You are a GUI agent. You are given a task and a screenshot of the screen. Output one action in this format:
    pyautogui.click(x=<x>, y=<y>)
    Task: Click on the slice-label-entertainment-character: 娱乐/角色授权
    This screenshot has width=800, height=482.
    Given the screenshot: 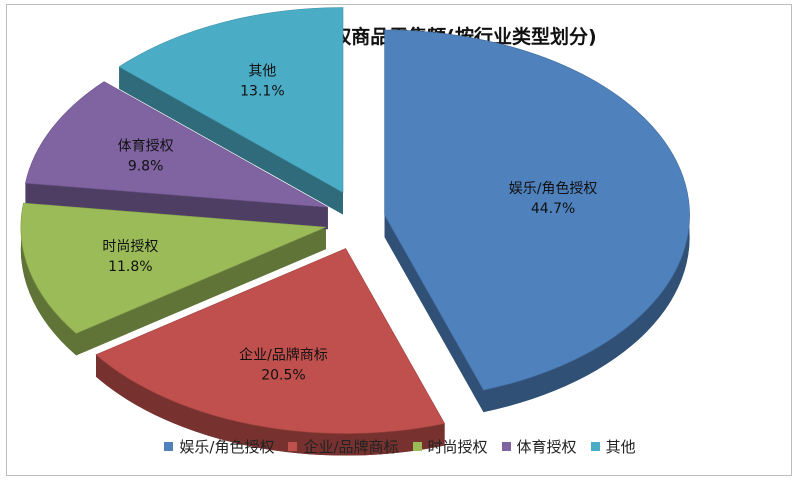 What is the action you would take?
    pyautogui.click(x=553, y=188)
    